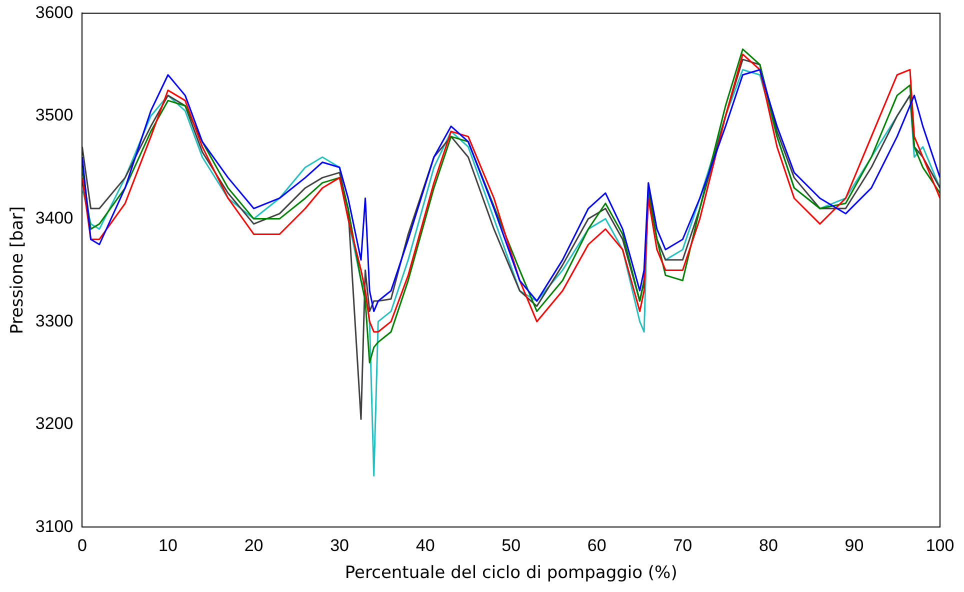 The width and height of the screenshot is (964, 592). Describe the element at coordinates (682, 546) in the screenshot. I see `x-tick-label: 70` at that location.